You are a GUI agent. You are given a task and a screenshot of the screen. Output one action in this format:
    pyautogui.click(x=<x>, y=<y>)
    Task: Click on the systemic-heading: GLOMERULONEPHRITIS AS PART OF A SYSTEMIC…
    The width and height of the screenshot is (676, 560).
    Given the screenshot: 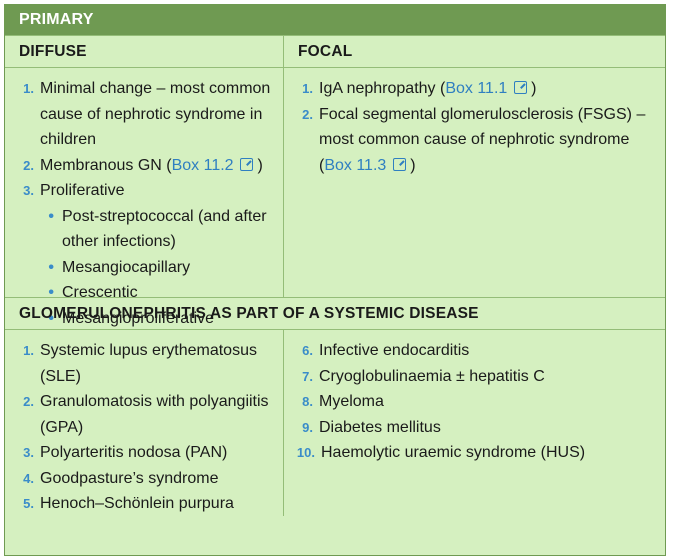 What is the action you would take?
    pyautogui.click(x=335, y=314)
    